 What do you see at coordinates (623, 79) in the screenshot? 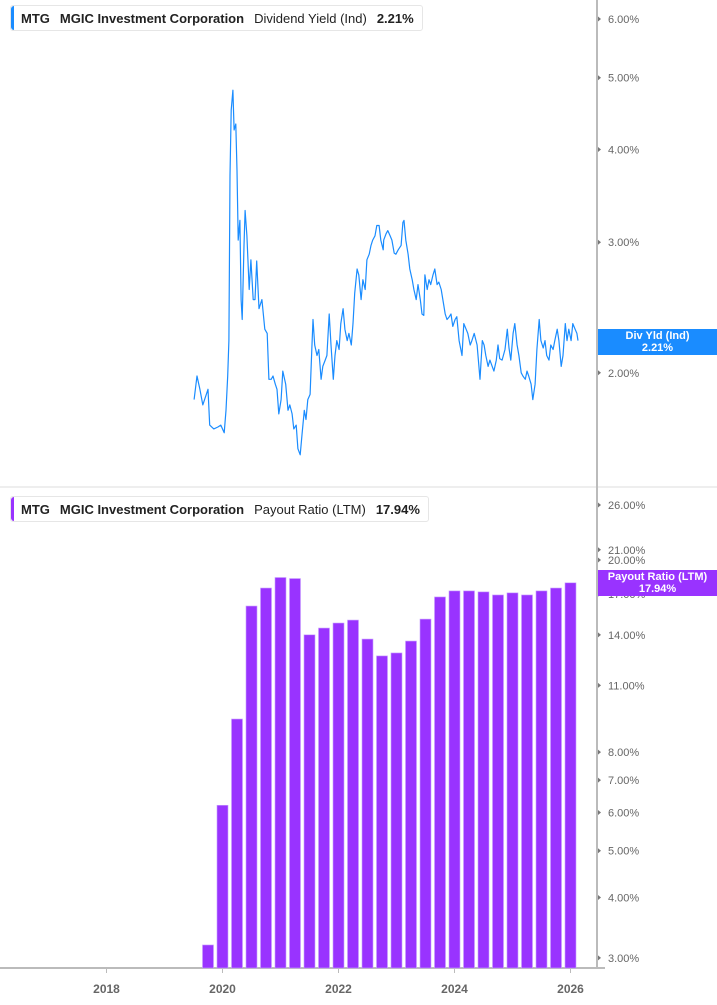
I see `top-y-tick-label: 5.00%` at bounding box center [623, 79].